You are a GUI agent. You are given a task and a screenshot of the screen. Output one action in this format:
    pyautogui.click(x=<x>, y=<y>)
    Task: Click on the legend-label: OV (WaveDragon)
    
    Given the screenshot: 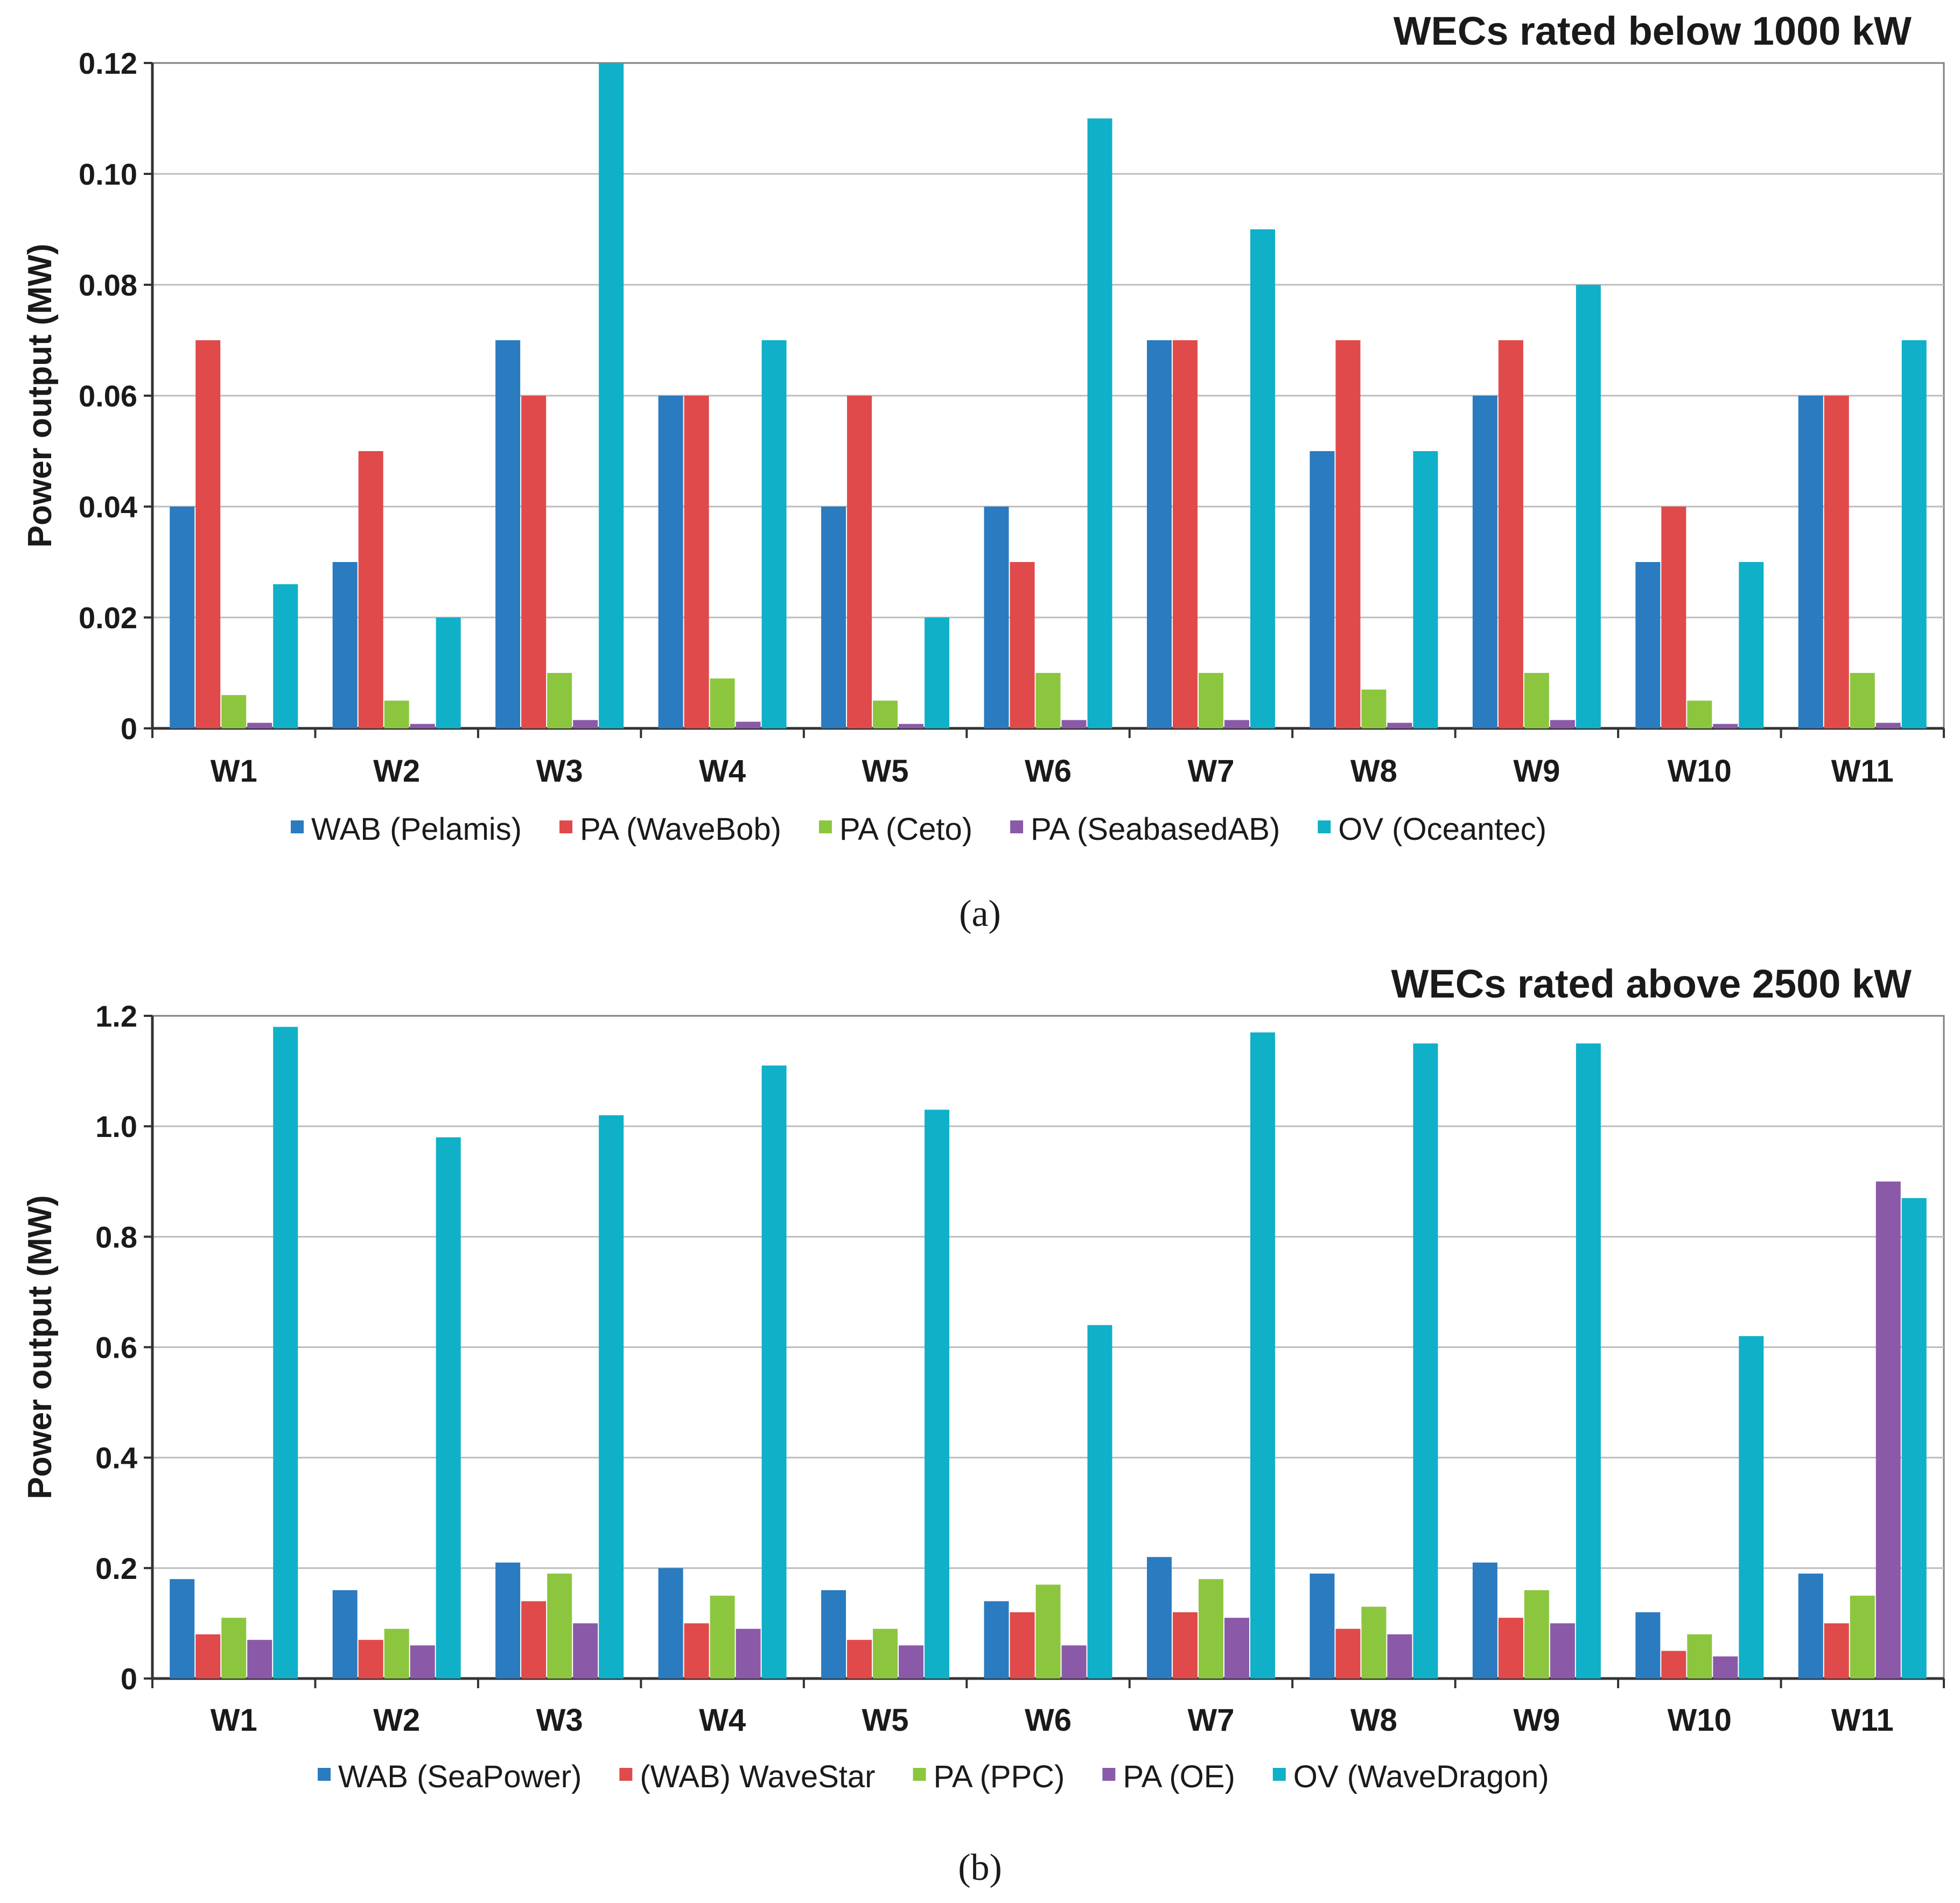 What is the action you would take?
    pyautogui.click(x=1421, y=1776)
    